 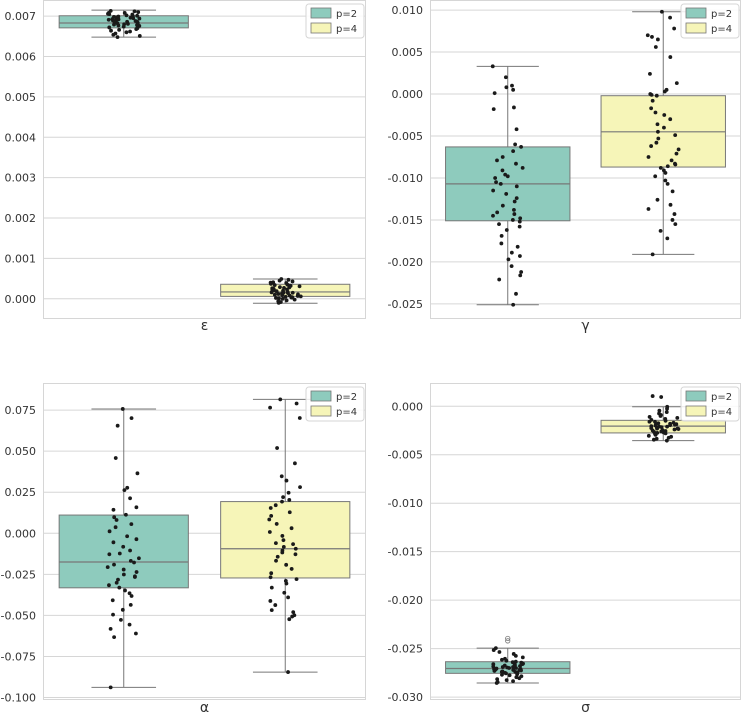 What do you see at coordinates (123, 24) in the screenshot?
I see `box-p=2` at bounding box center [123, 24].